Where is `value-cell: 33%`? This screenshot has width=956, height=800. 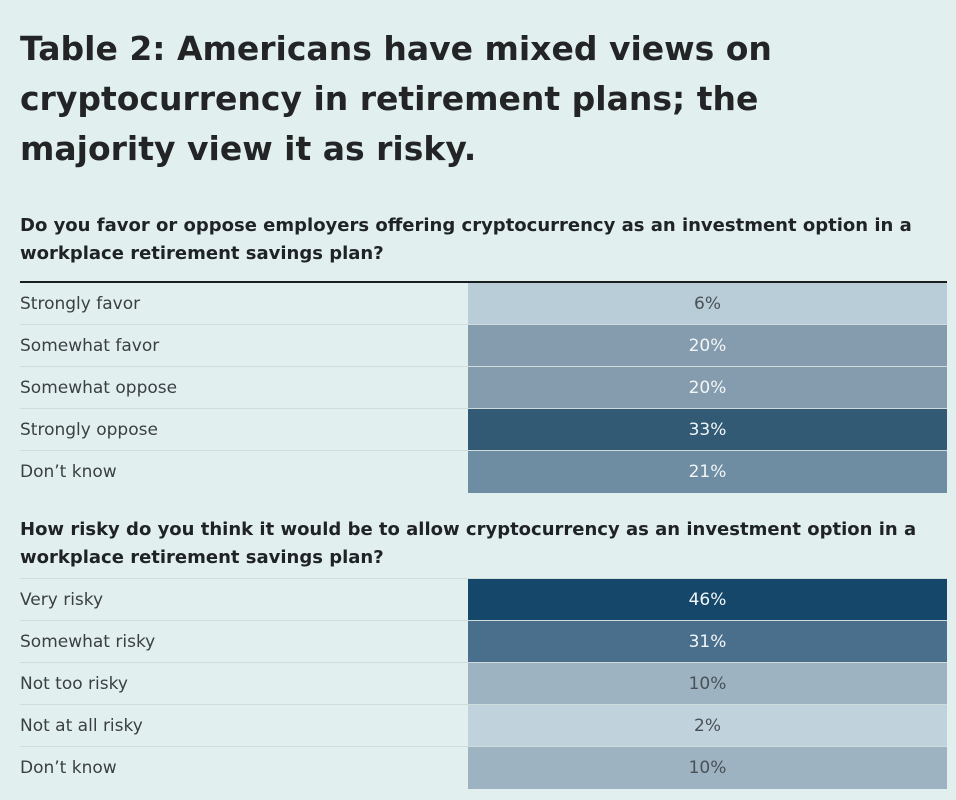 value-cell: 33% is located at coordinates (707, 429).